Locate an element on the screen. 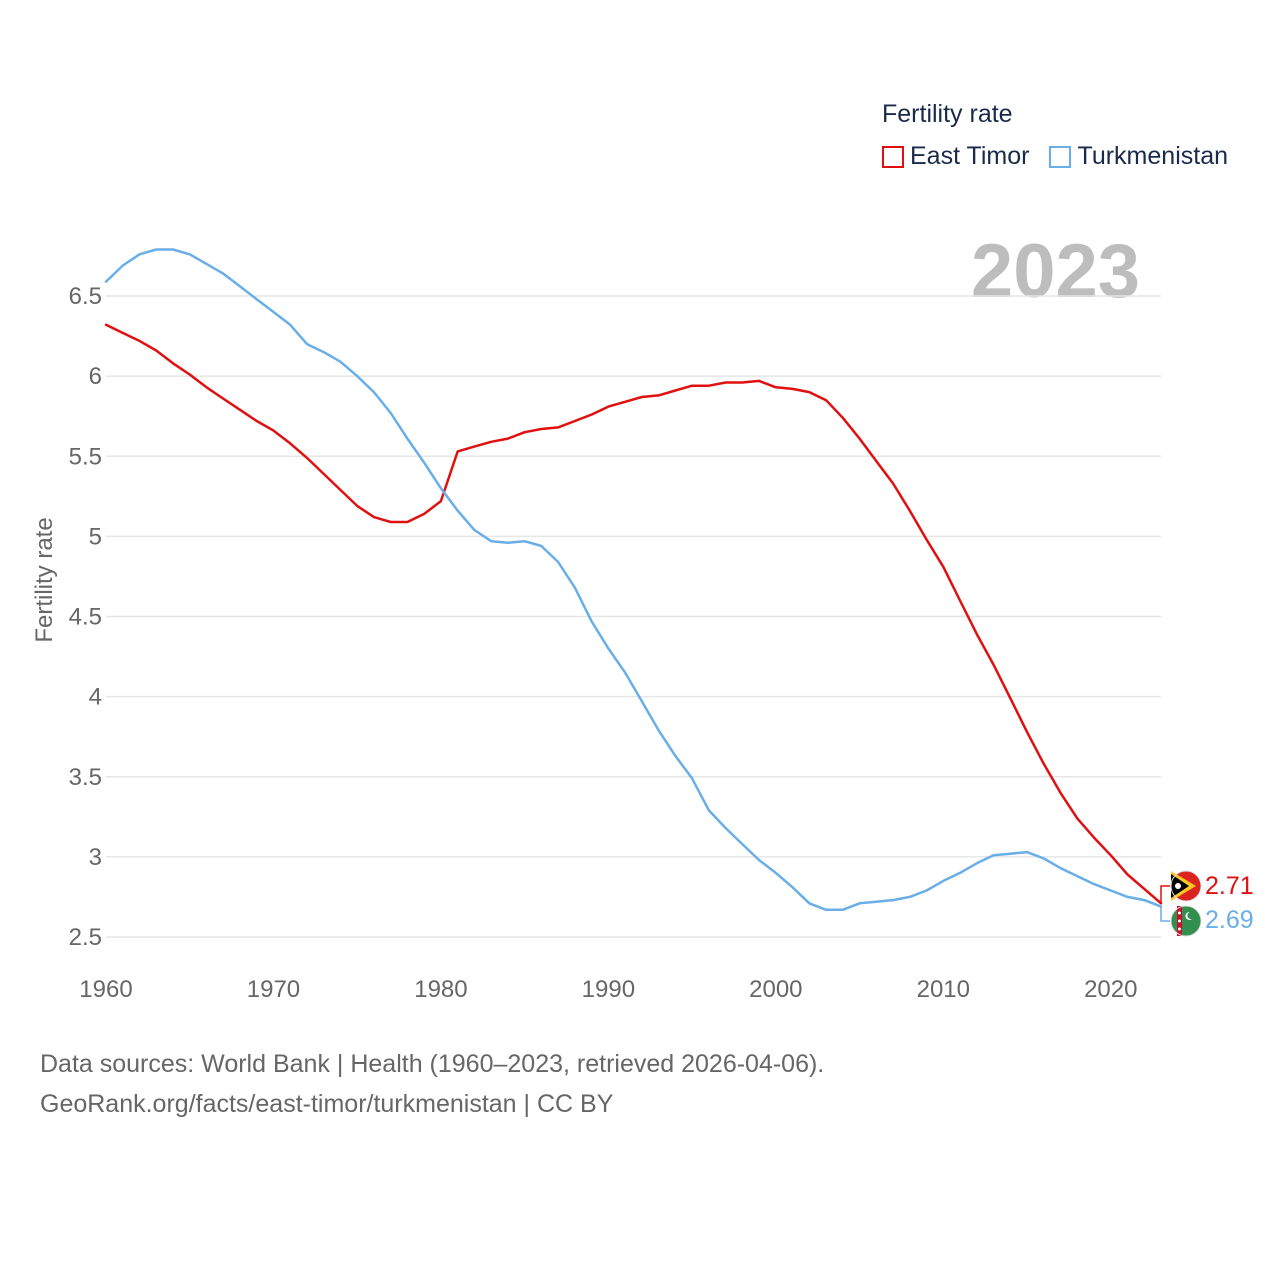 The height and width of the screenshot is (1280, 1280). year-label: 2023 is located at coordinates (1055, 271).